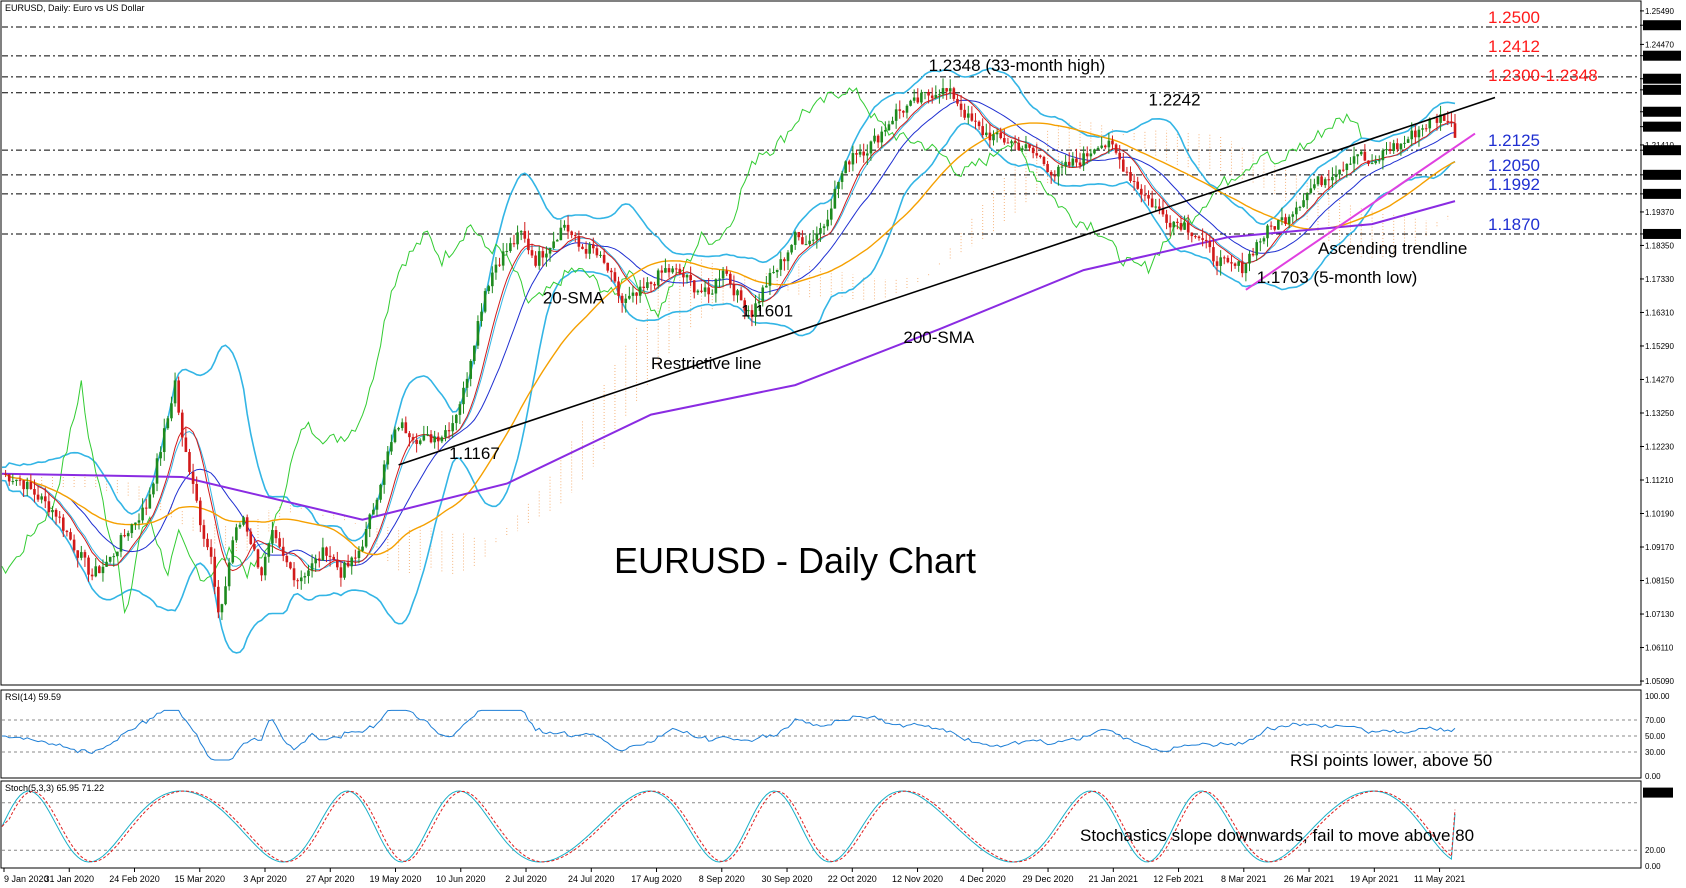 This screenshot has height=888, width=1686. Describe the element at coordinates (330, 879) in the screenshot. I see `date-label: 27 Apr 2020` at that location.